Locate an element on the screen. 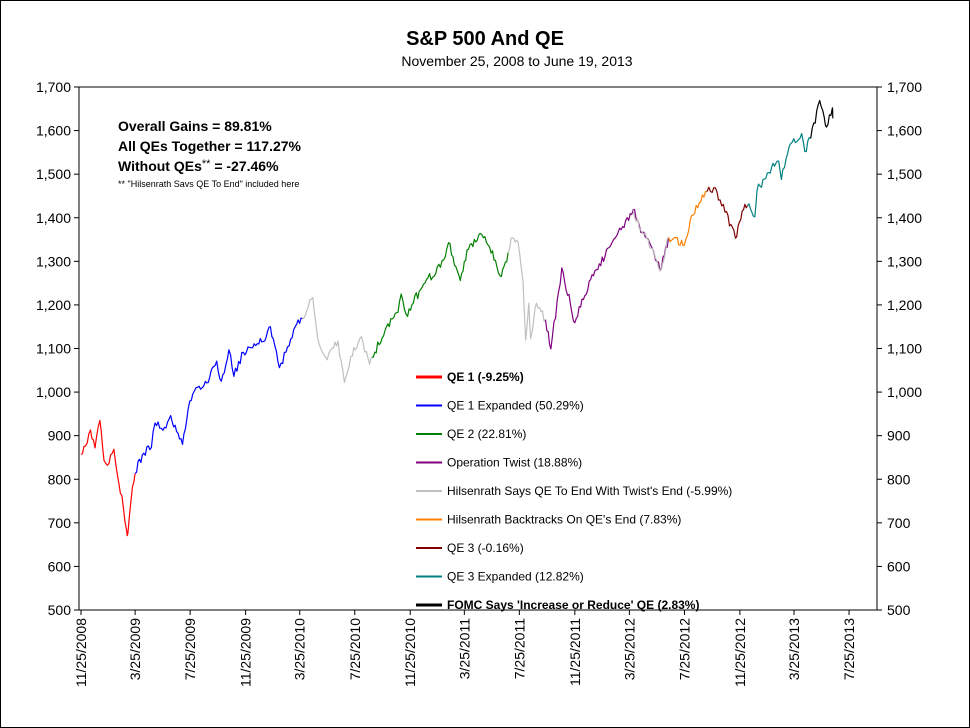 The image size is (970, 728). x-tick-label: 11/25/2012 is located at coordinates (740, 652).